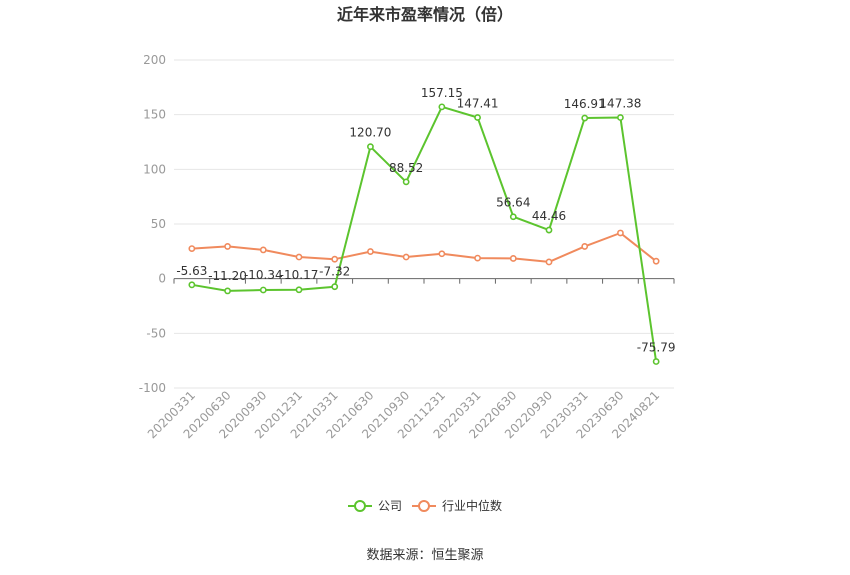 This screenshot has width=850, height=575. I want to click on data-label: 44.46, so click(549, 216).